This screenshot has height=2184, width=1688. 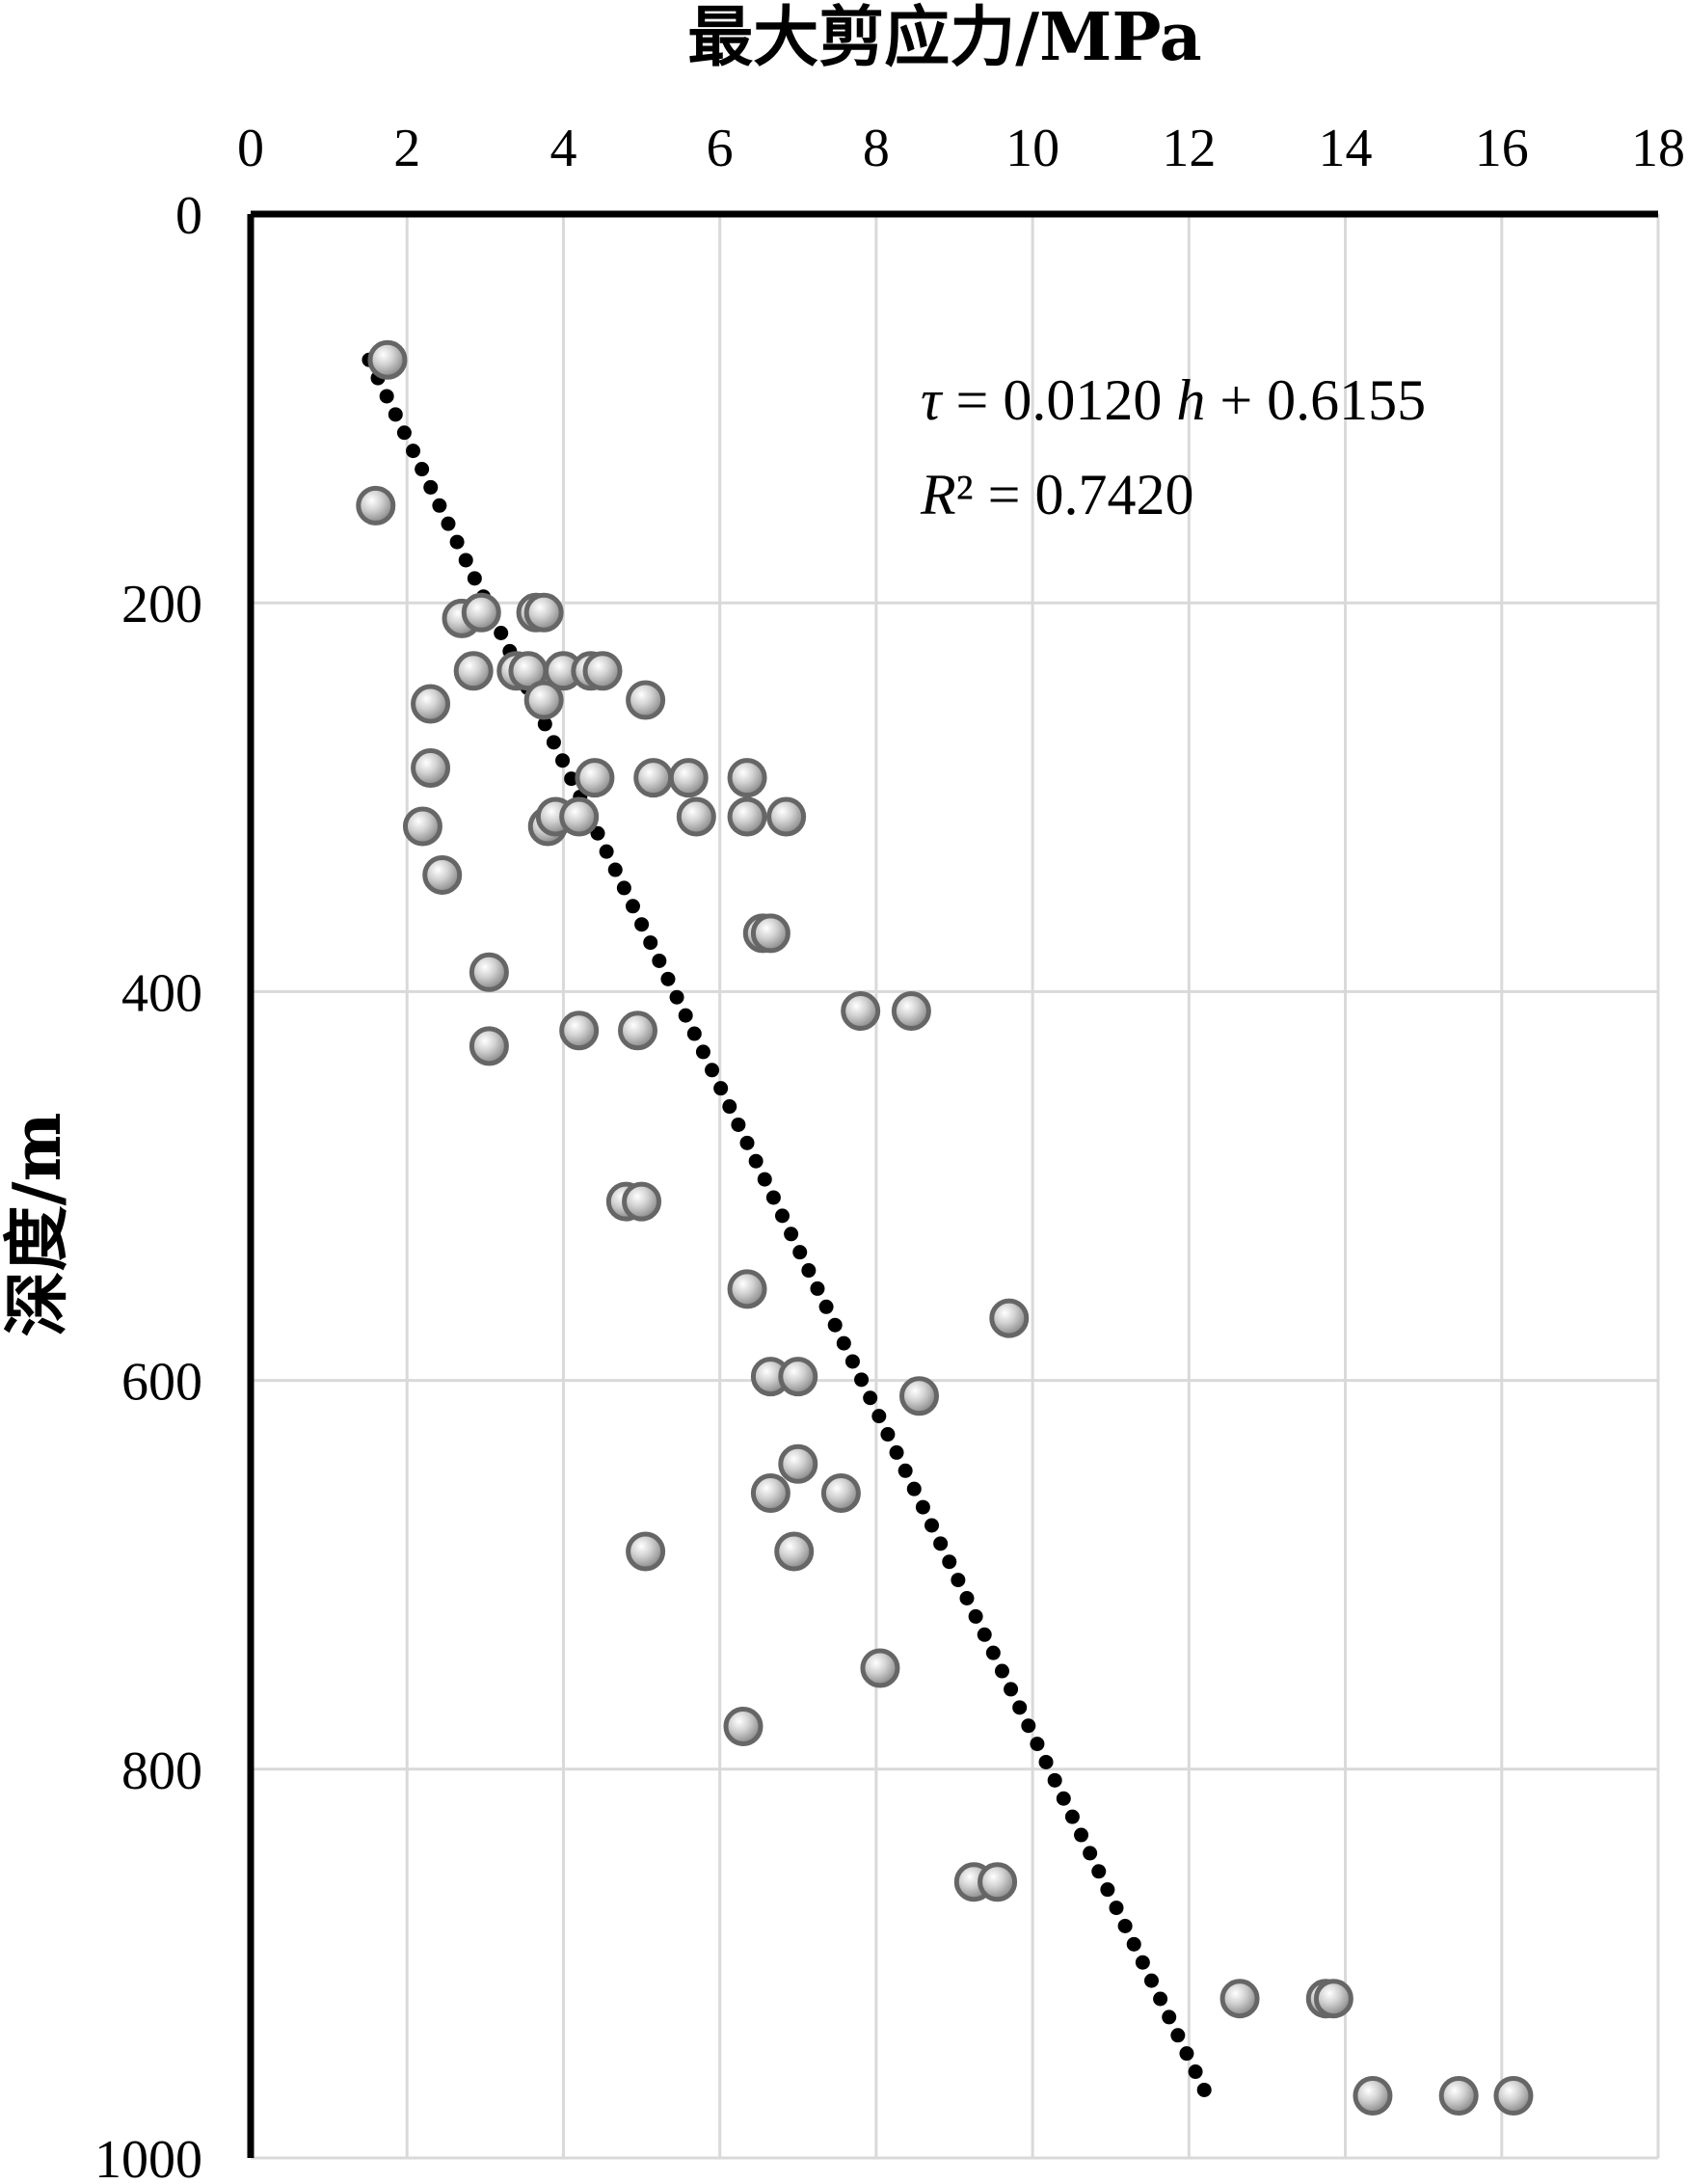 I want to click on r-squared-value: ² = 0.7420, so click(x=1075, y=494).